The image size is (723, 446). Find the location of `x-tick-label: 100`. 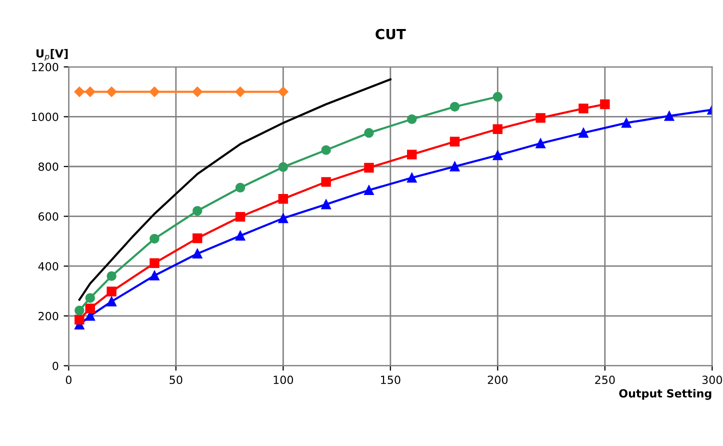

x-tick-label: 100 is located at coordinates (284, 380).